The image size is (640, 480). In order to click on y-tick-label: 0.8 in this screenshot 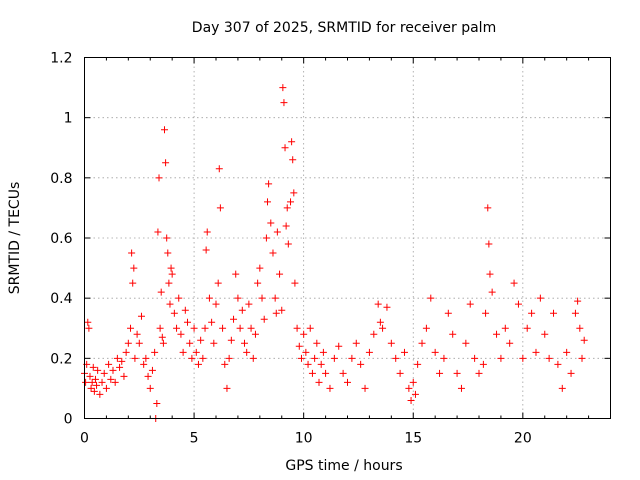, I will do `click(61, 179)`.